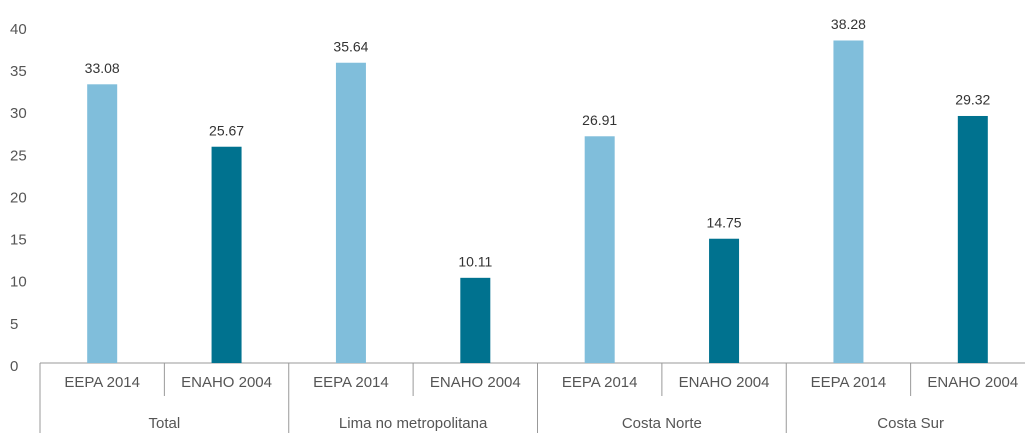 The width and height of the screenshot is (1025, 438). I want to click on value-label: 33.08, so click(102, 68).